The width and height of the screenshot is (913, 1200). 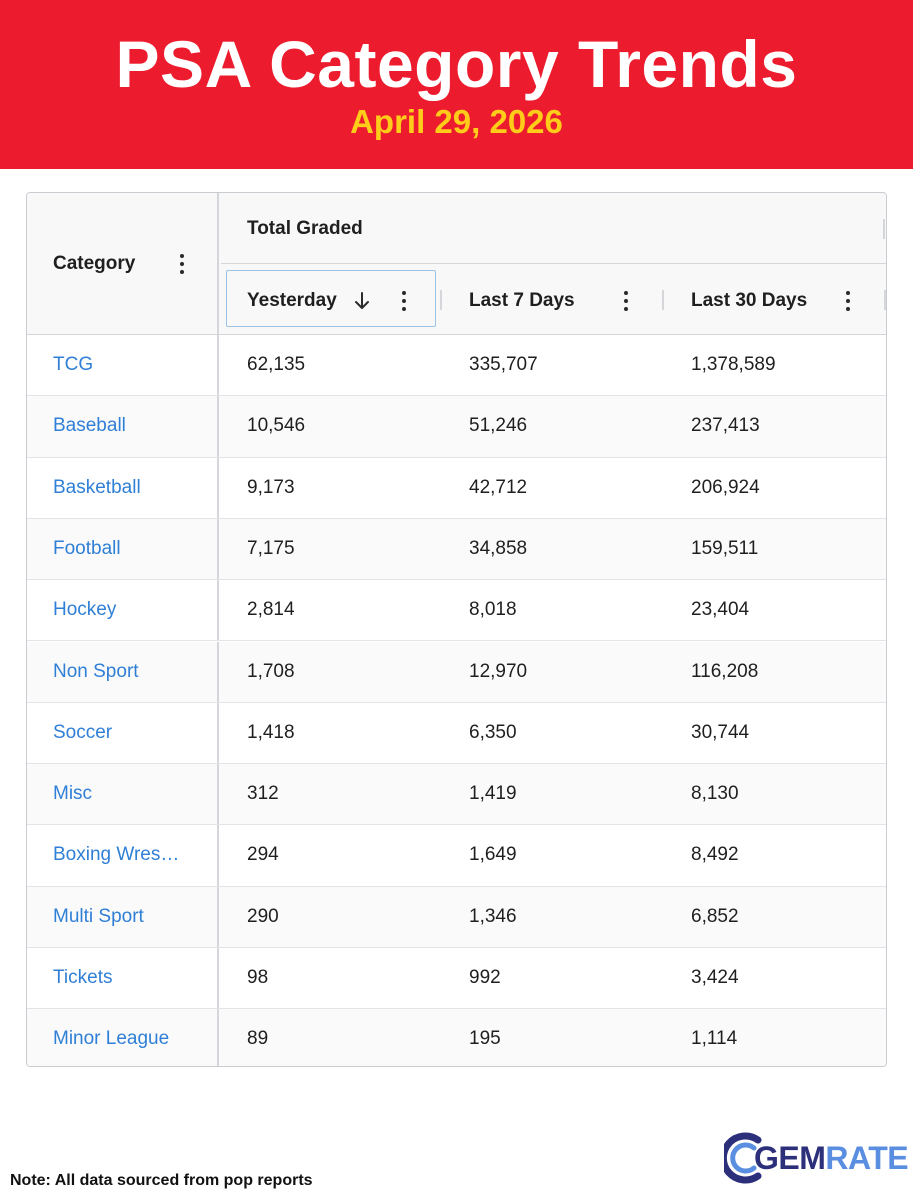 I want to click on table-row: Basketball 9,173 42,712 206,924, so click(x=456, y=488).